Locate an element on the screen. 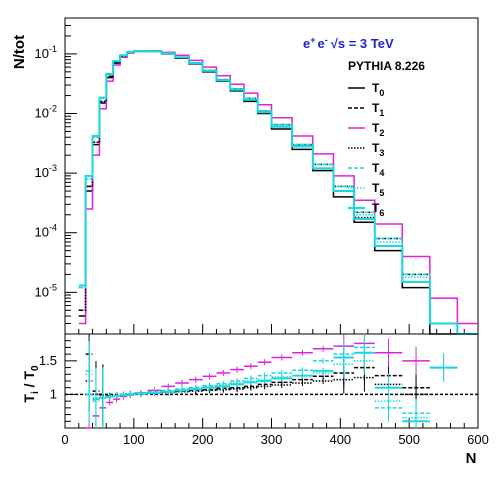  legend-entry-sub: 4 is located at coordinates (381, 173).